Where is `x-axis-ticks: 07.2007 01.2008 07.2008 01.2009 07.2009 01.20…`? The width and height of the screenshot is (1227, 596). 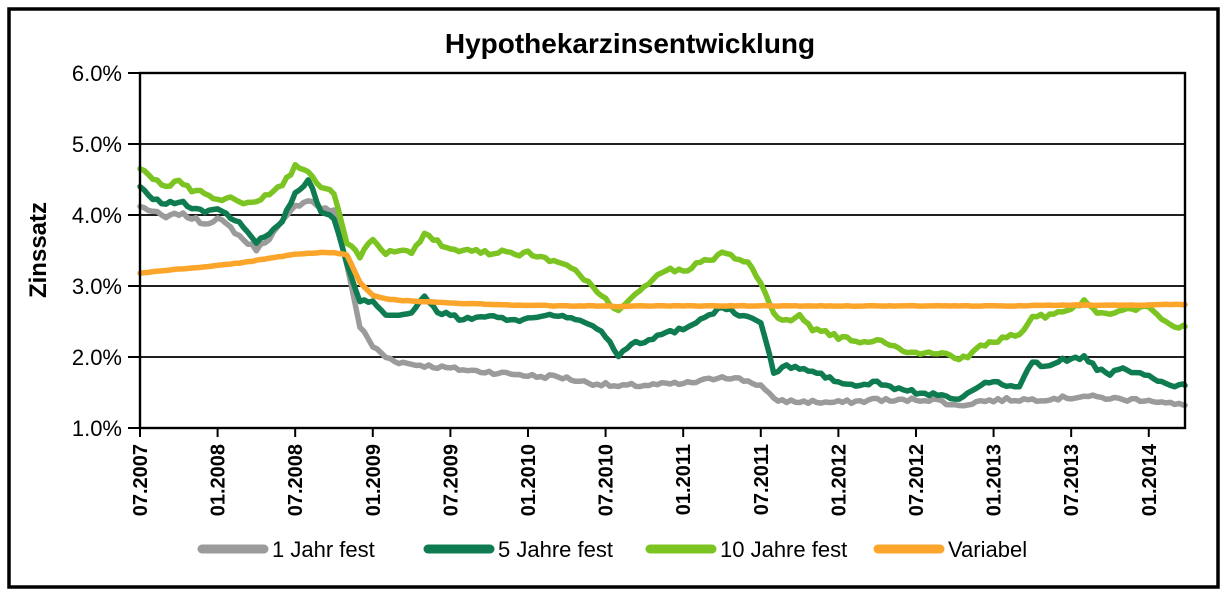
x-axis-ticks: 07.2007 01.2008 07.2008 01.2009 07.2009 01.20… is located at coordinates (645, 472).